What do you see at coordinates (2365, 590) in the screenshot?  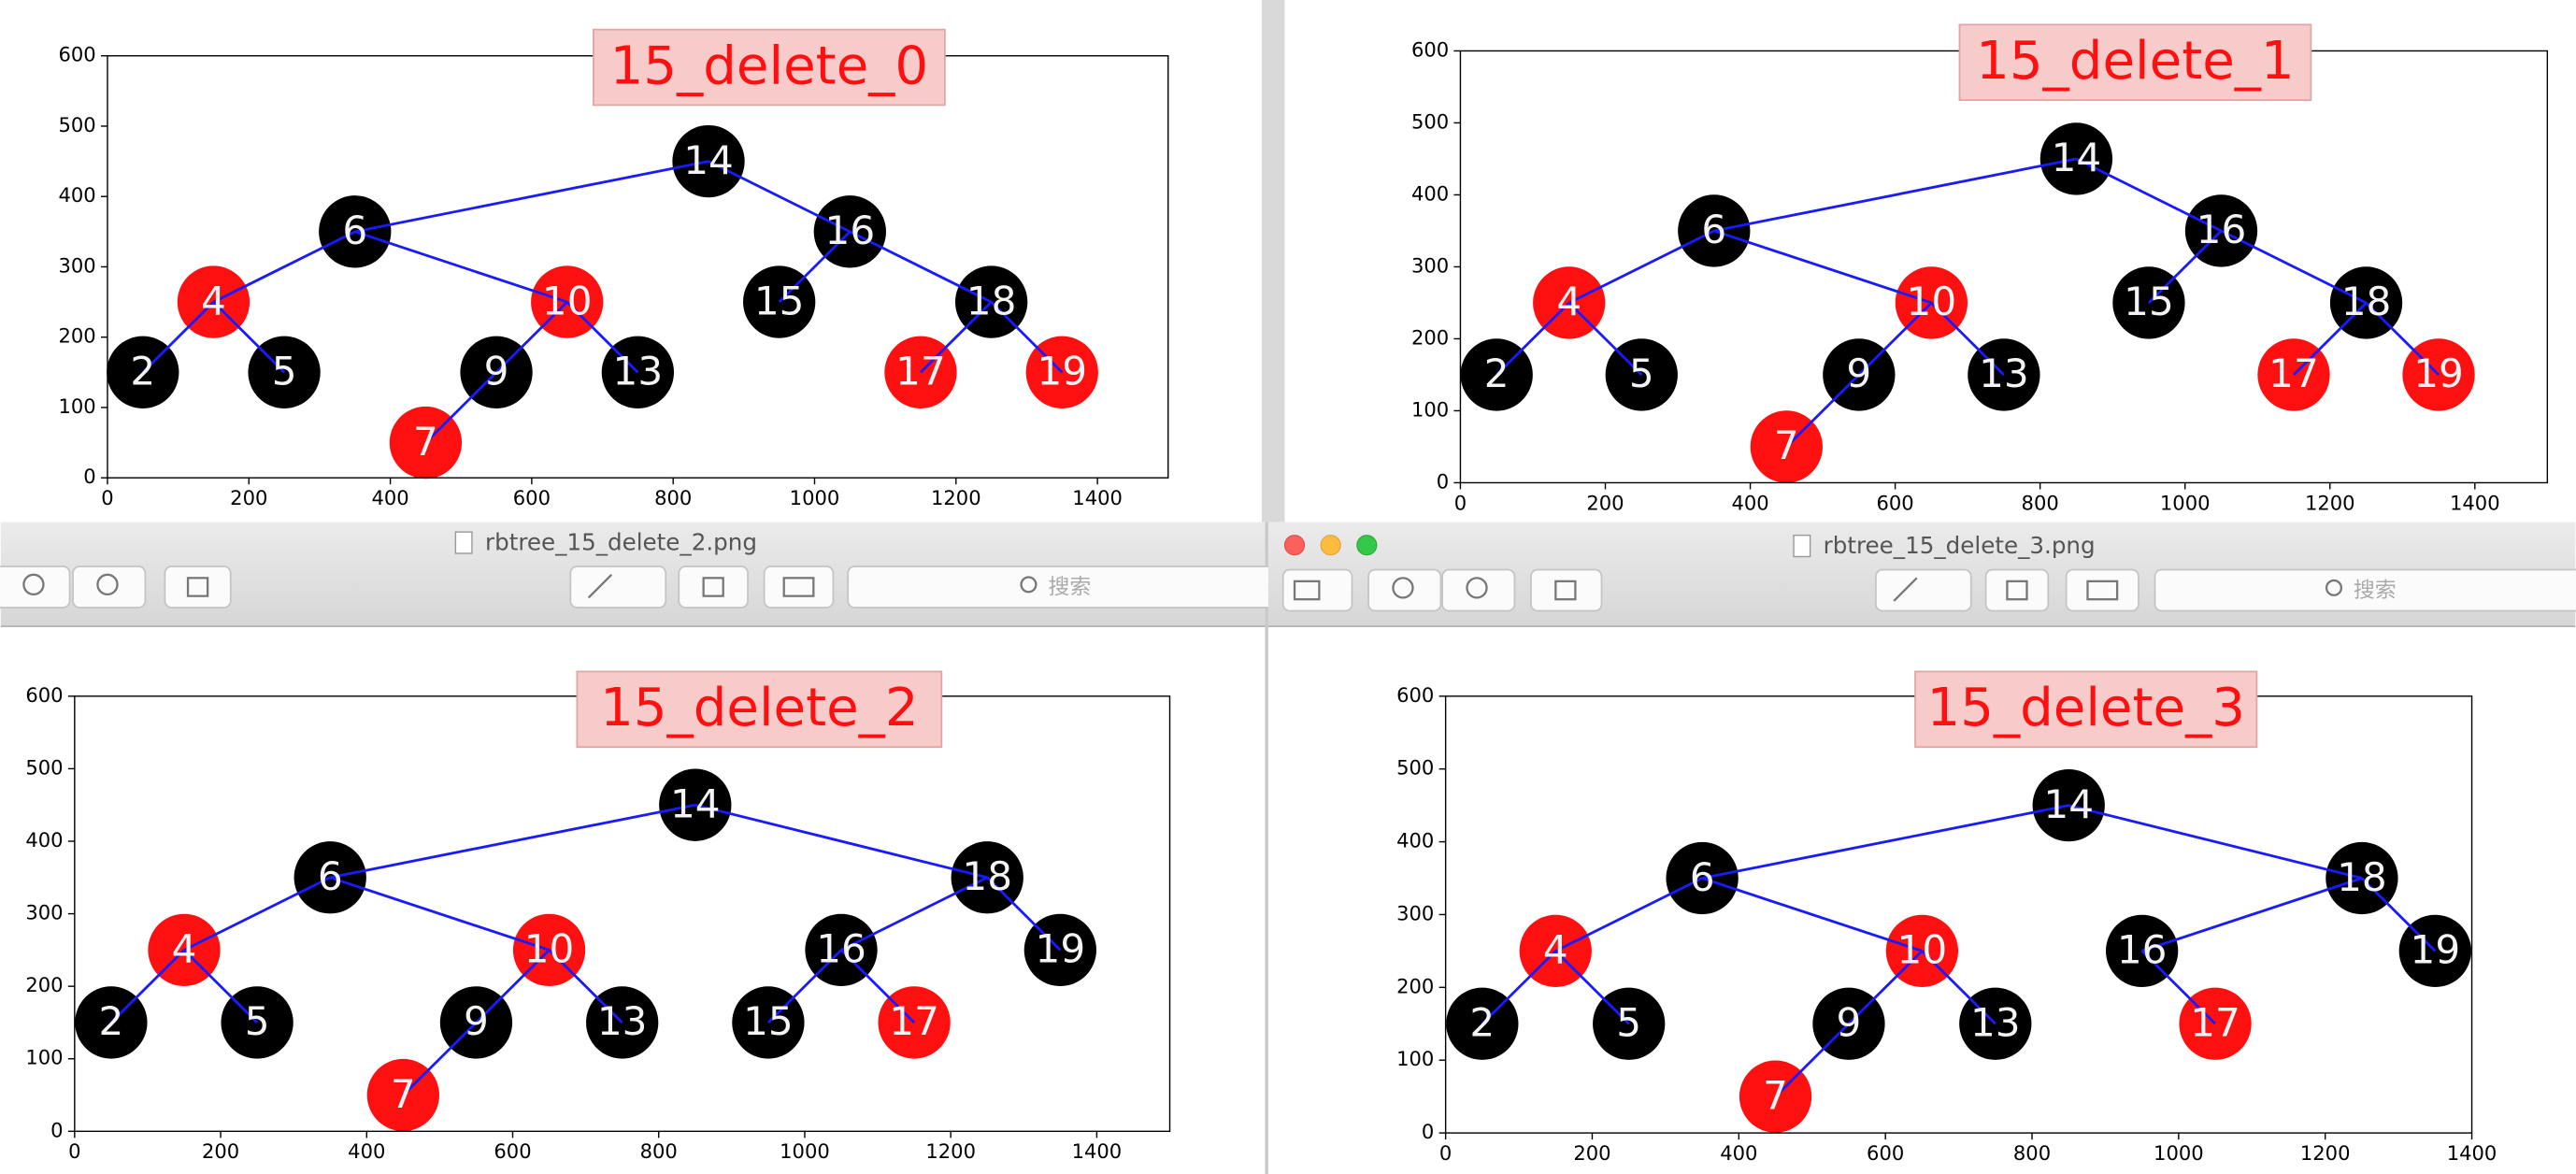 I see `search-field` at bounding box center [2365, 590].